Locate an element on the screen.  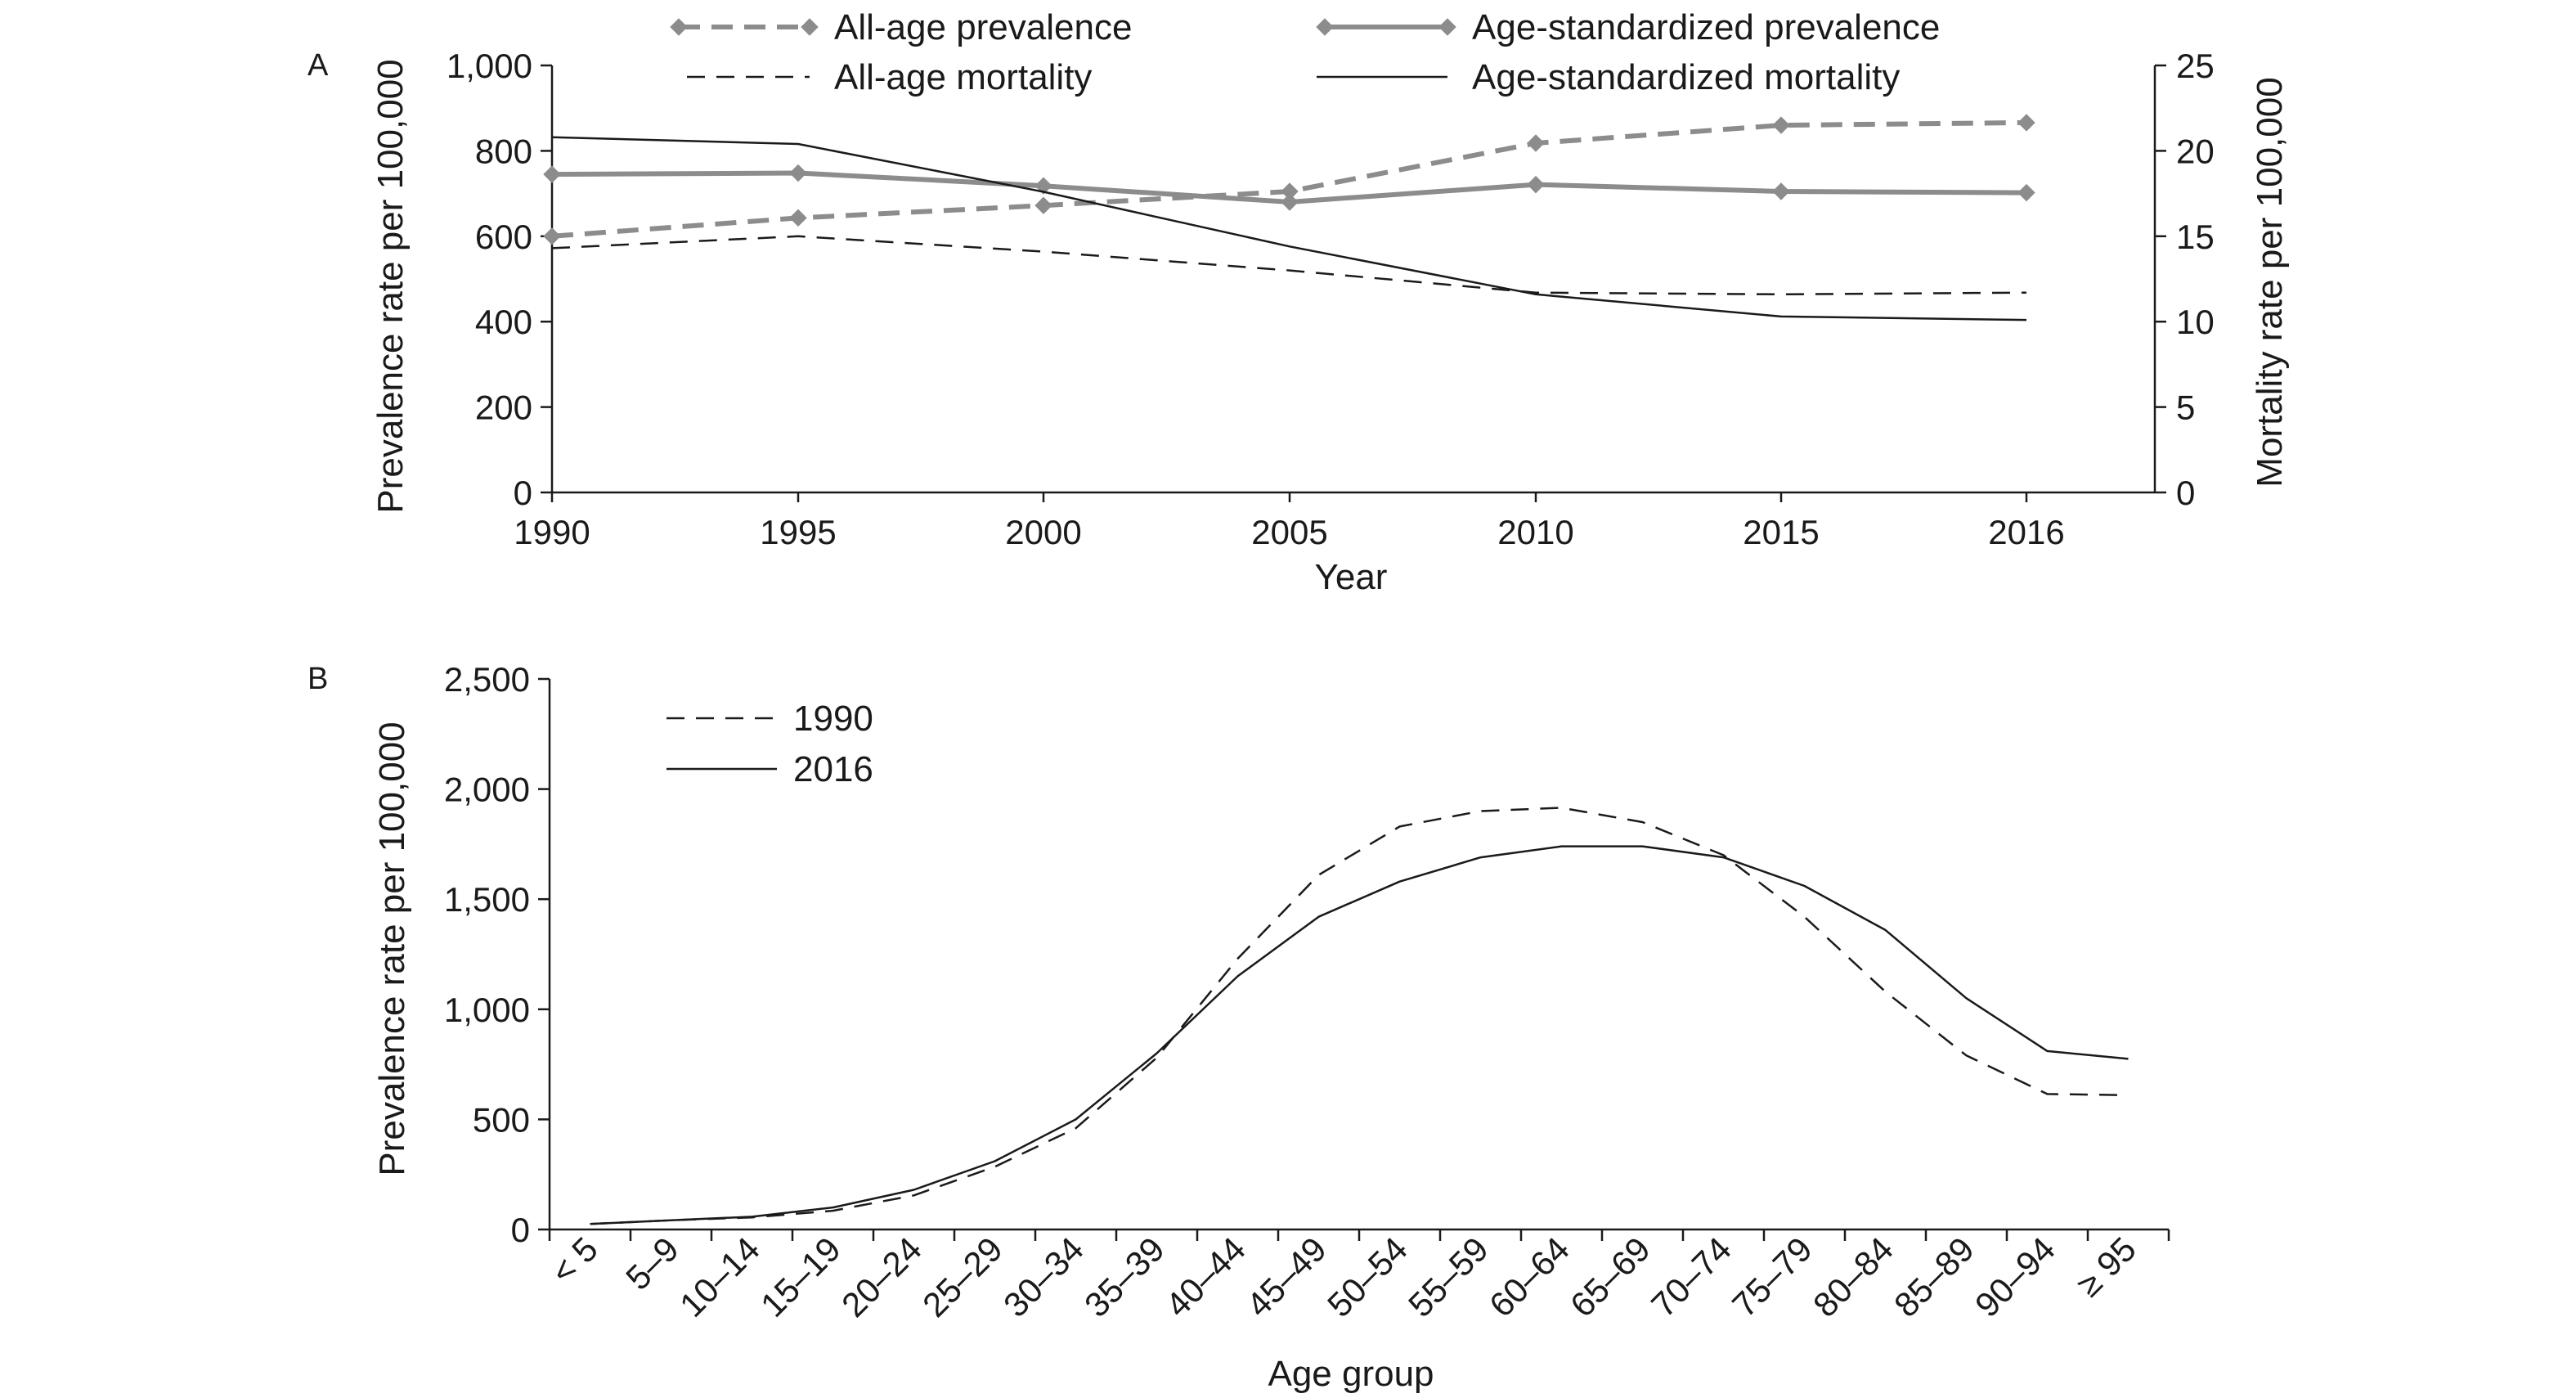
panel-b-x-tick-label: 40–44 is located at coordinates (1205, 1276).